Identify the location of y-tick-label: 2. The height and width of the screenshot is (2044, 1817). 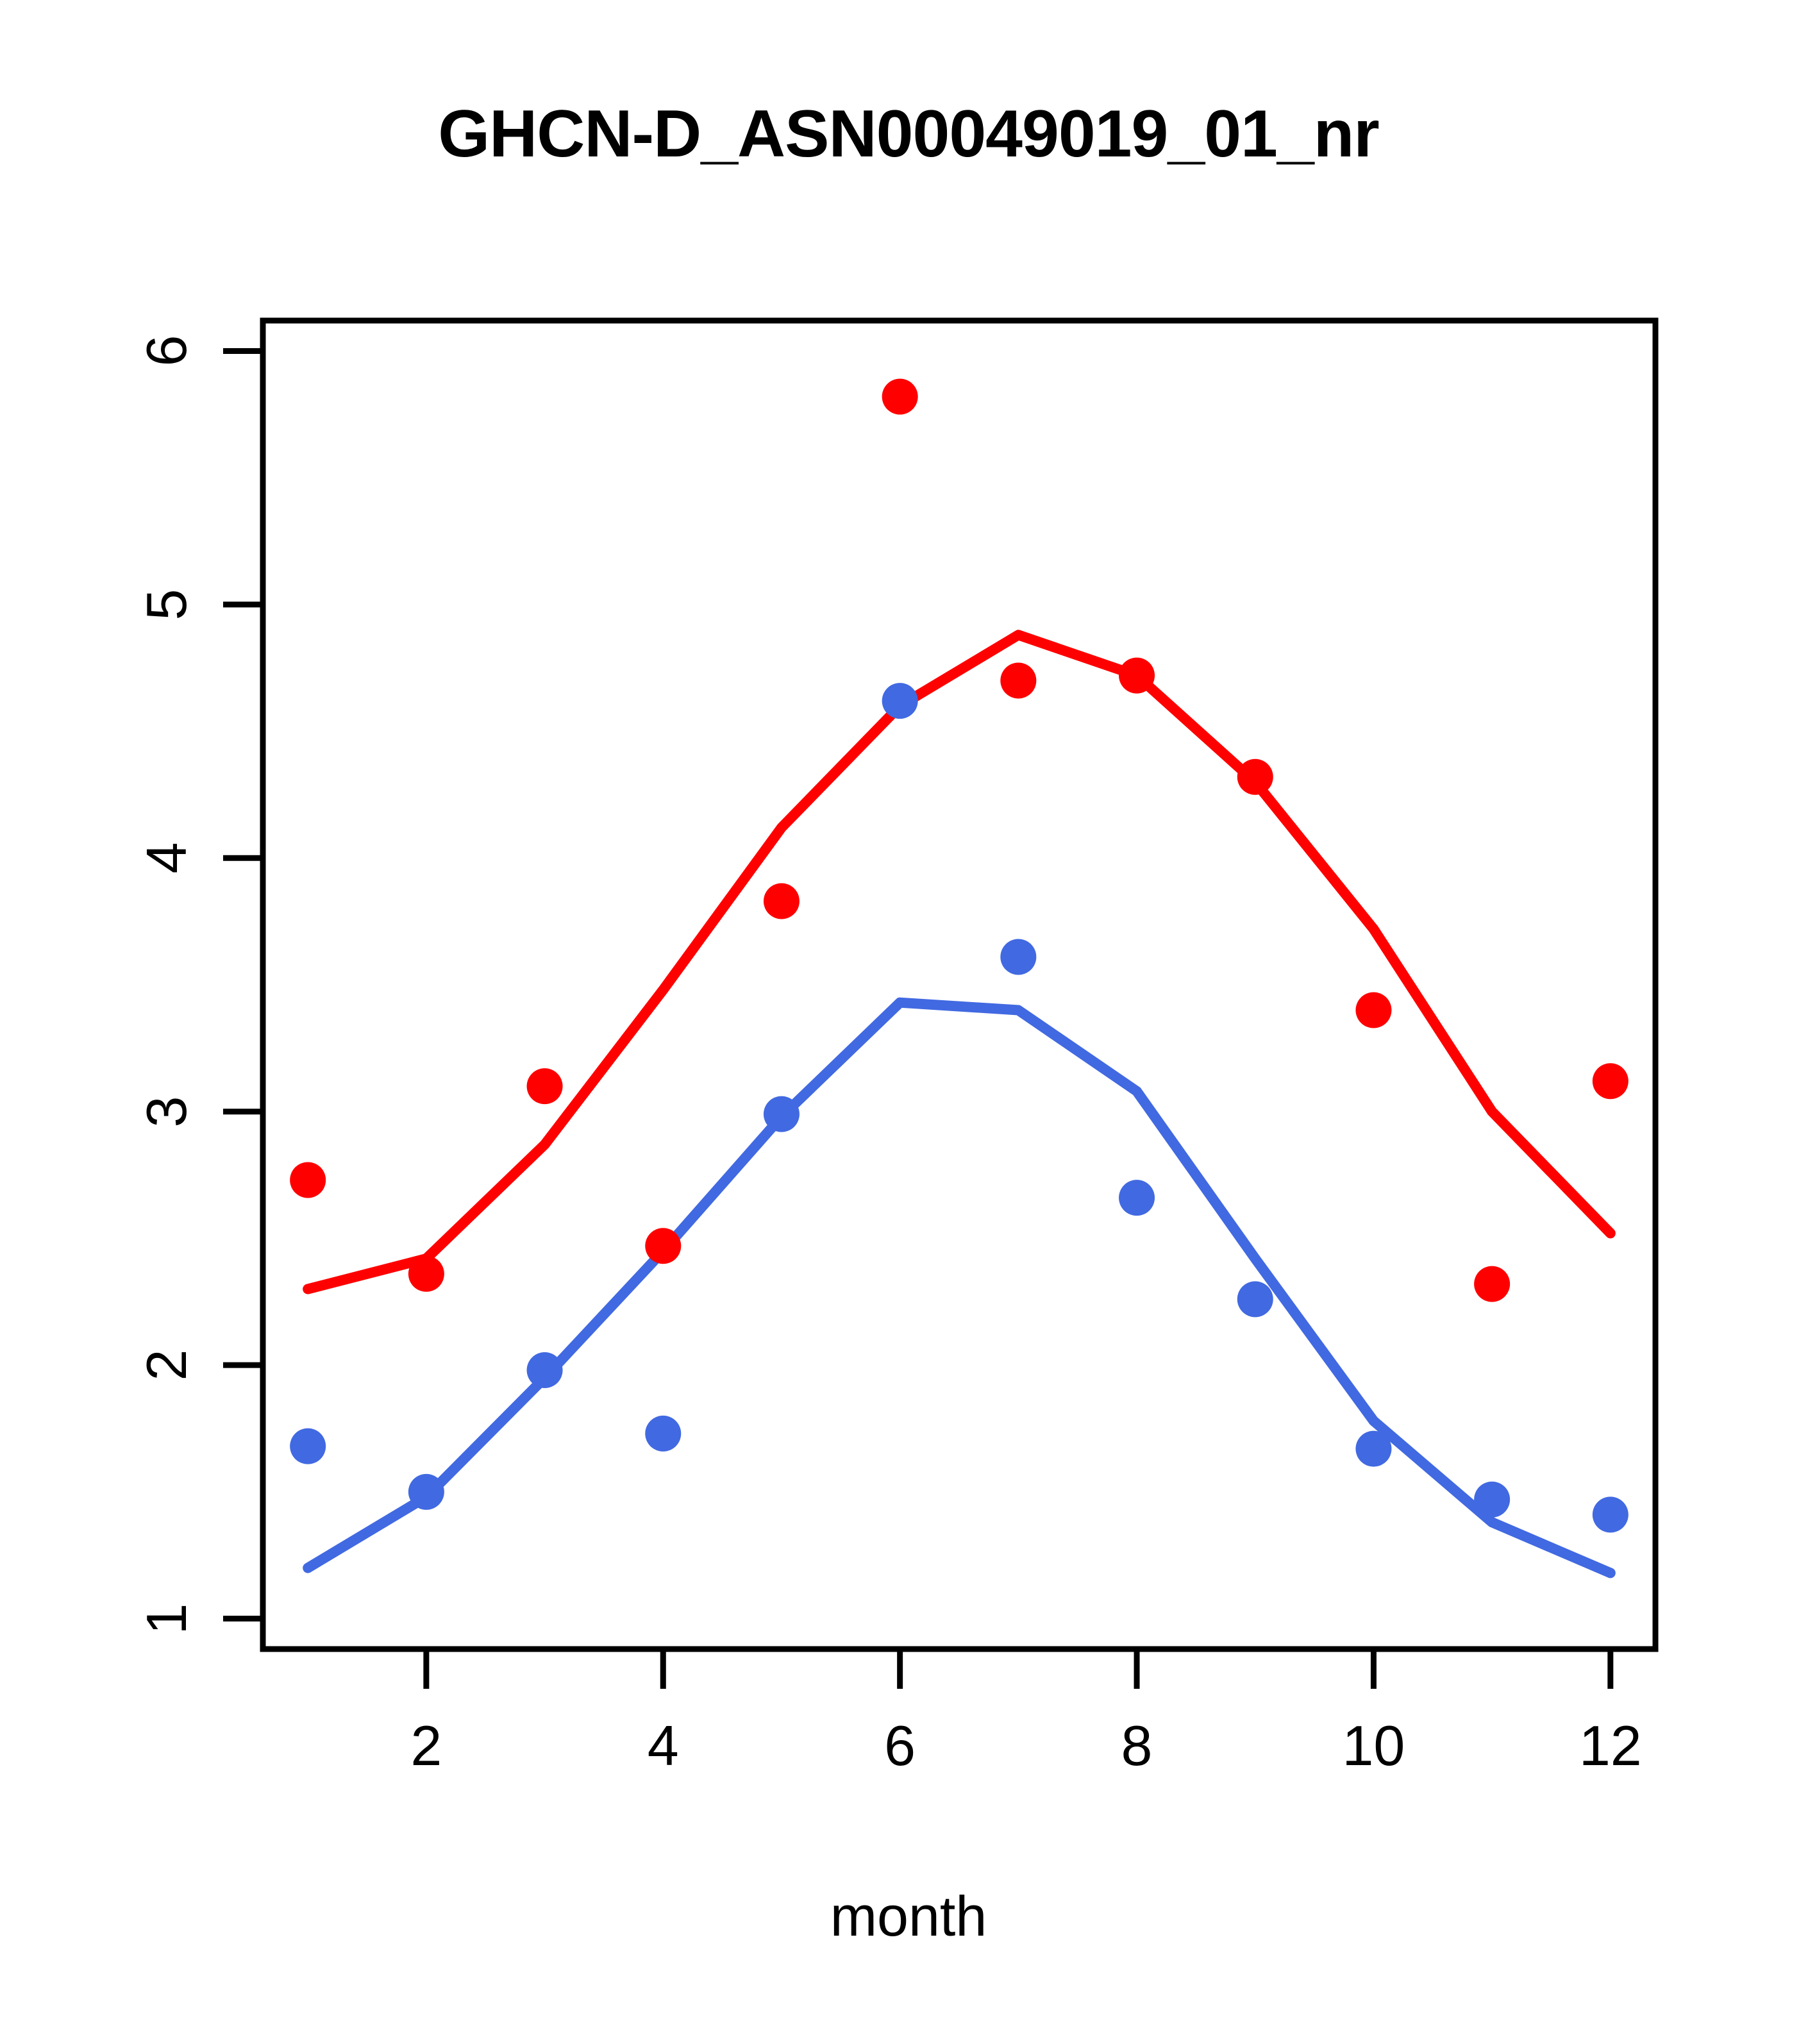
(166, 1365).